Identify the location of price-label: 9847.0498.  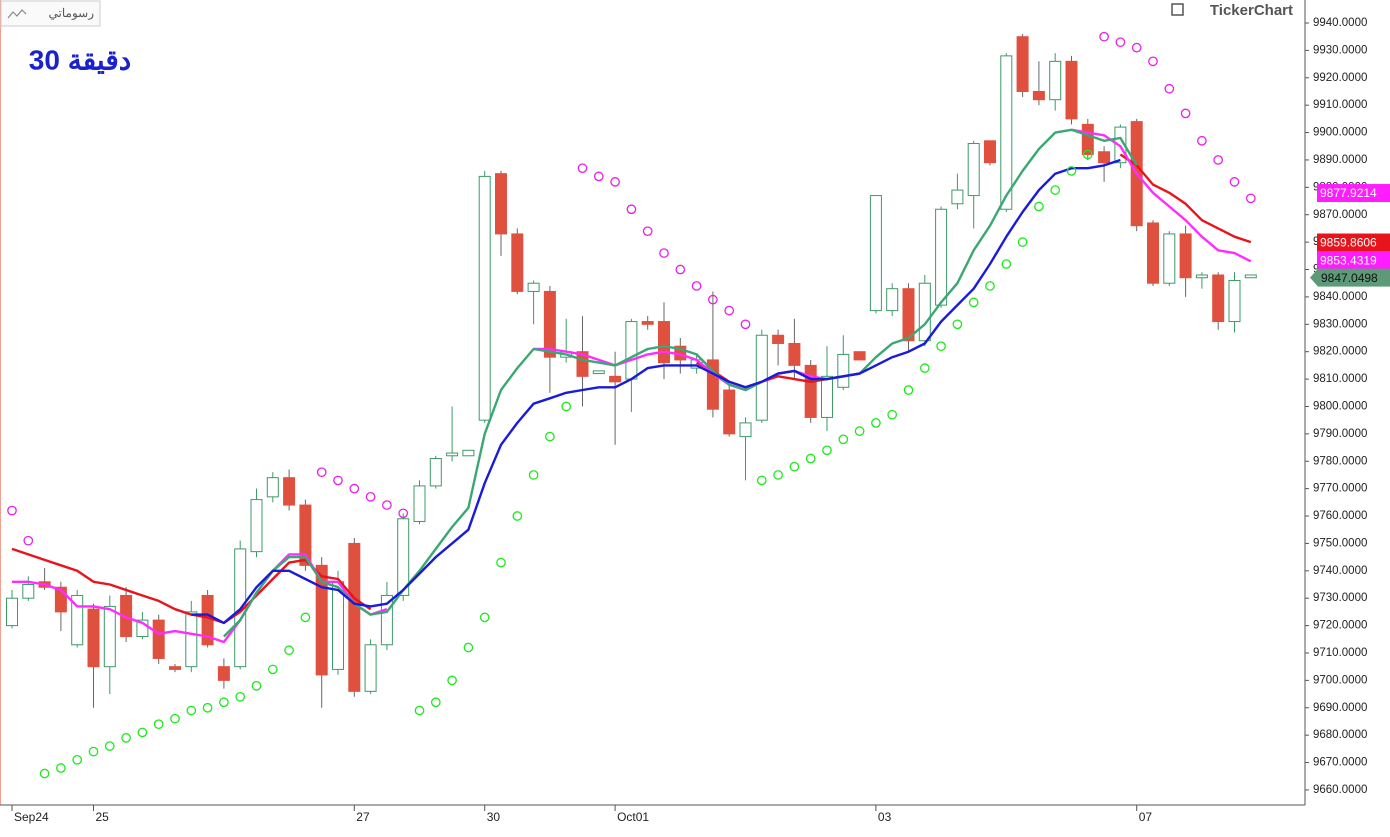
(1349, 278).